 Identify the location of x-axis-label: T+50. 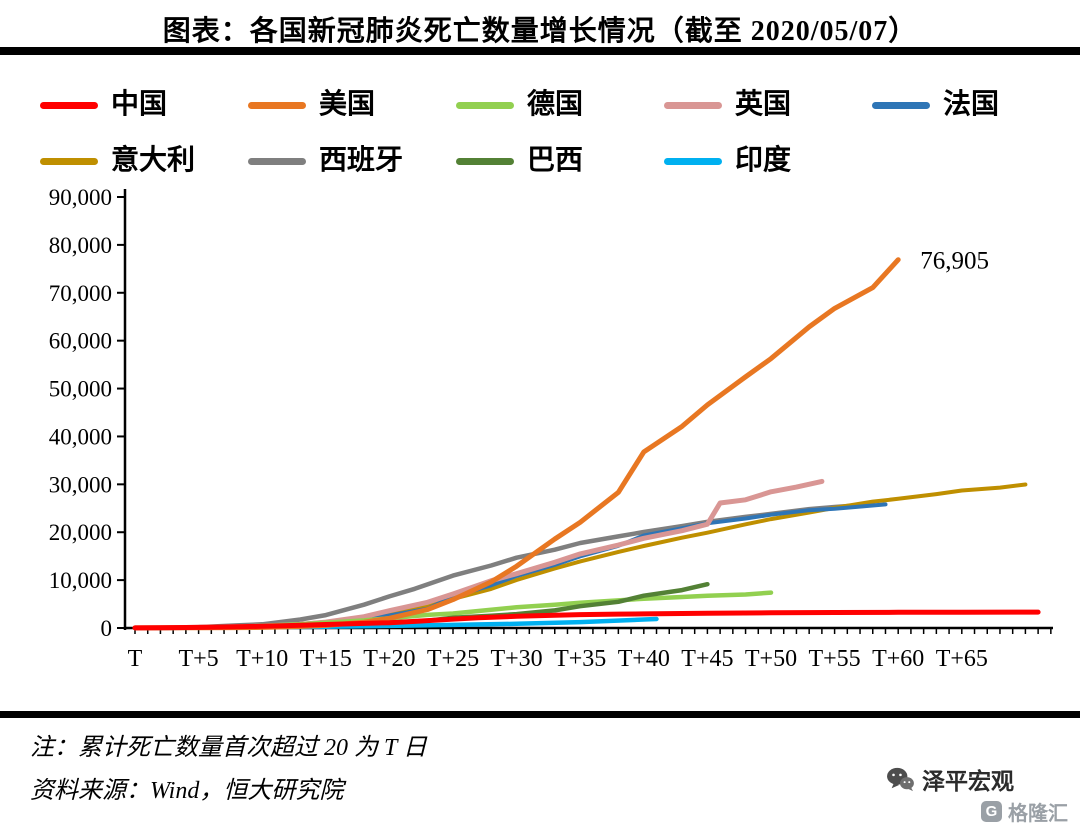
(771, 659).